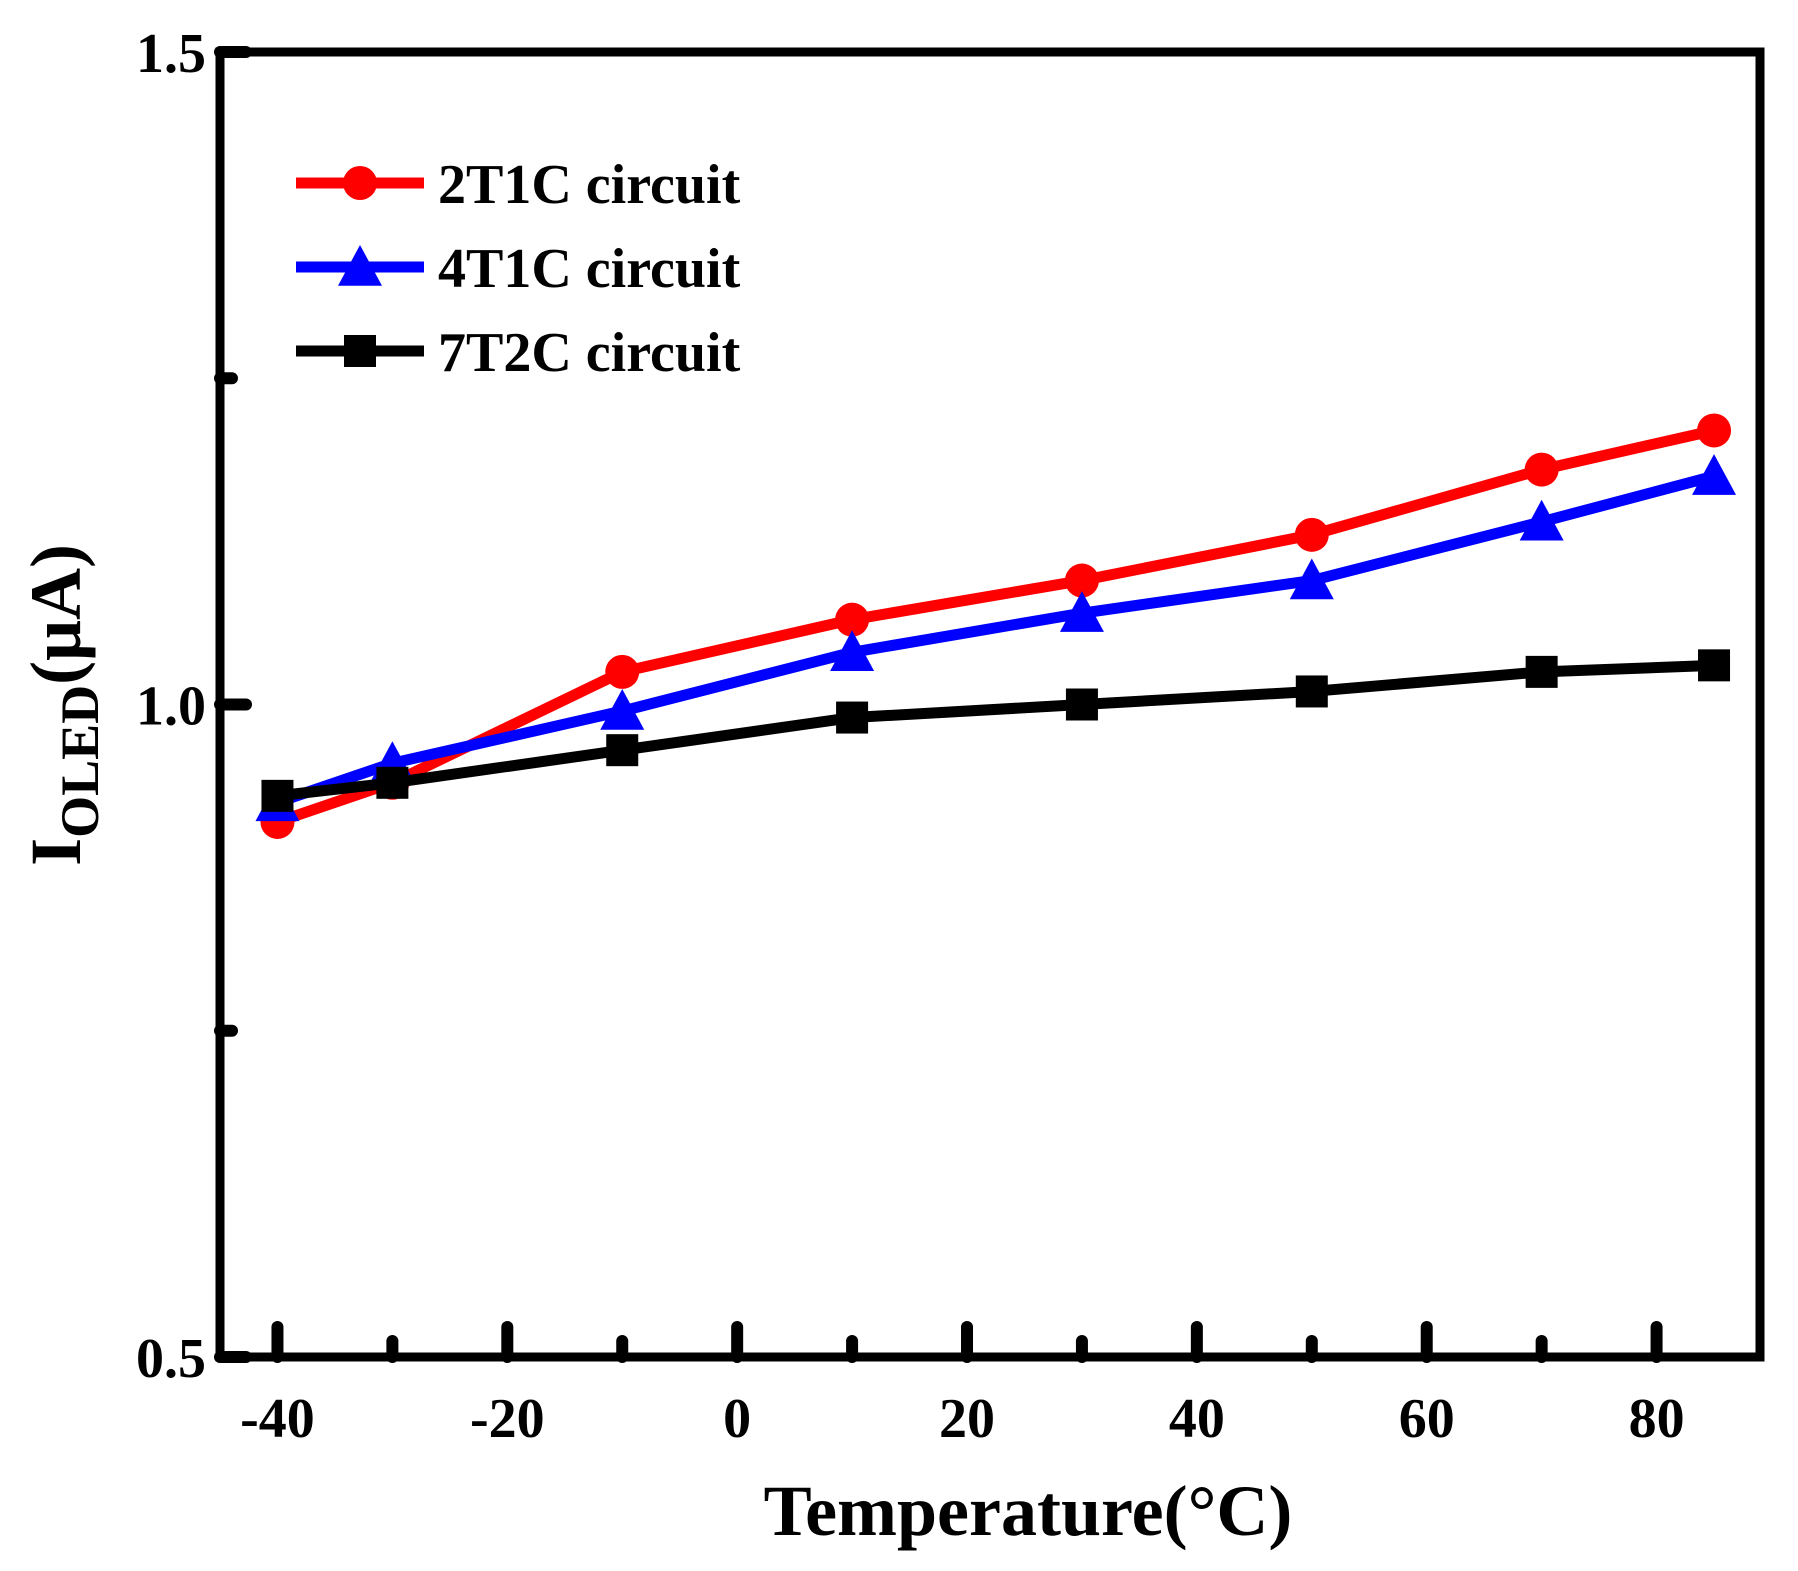  What do you see at coordinates (737, 1419) in the screenshot?
I see `x-tick-label: 0` at bounding box center [737, 1419].